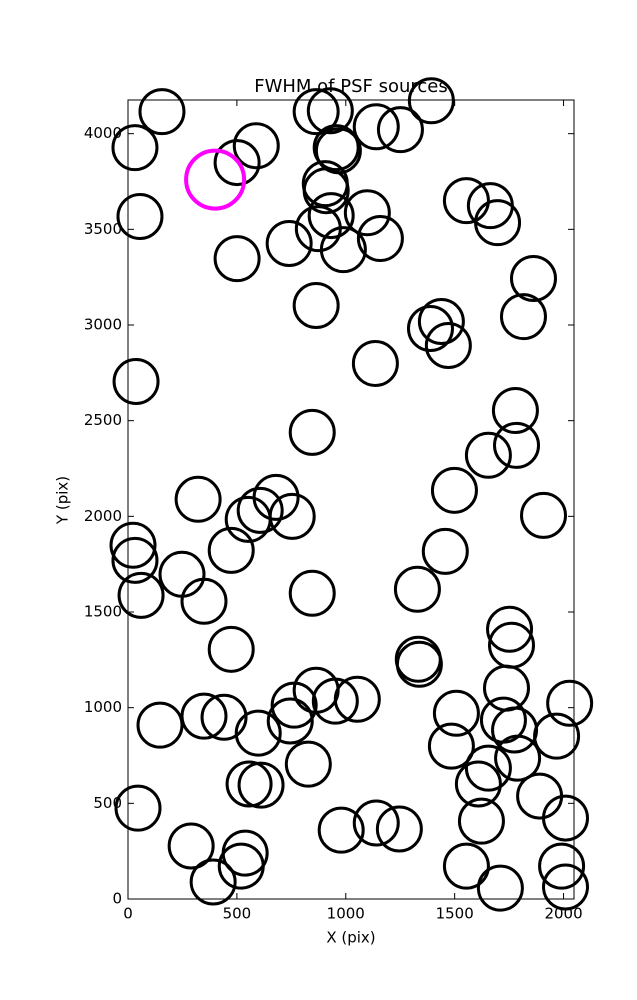 Image resolution: width=637 pixels, height=1000 pixels. Describe the element at coordinates (103, 612) in the screenshot. I see `y-tick-label: 1500` at that location.